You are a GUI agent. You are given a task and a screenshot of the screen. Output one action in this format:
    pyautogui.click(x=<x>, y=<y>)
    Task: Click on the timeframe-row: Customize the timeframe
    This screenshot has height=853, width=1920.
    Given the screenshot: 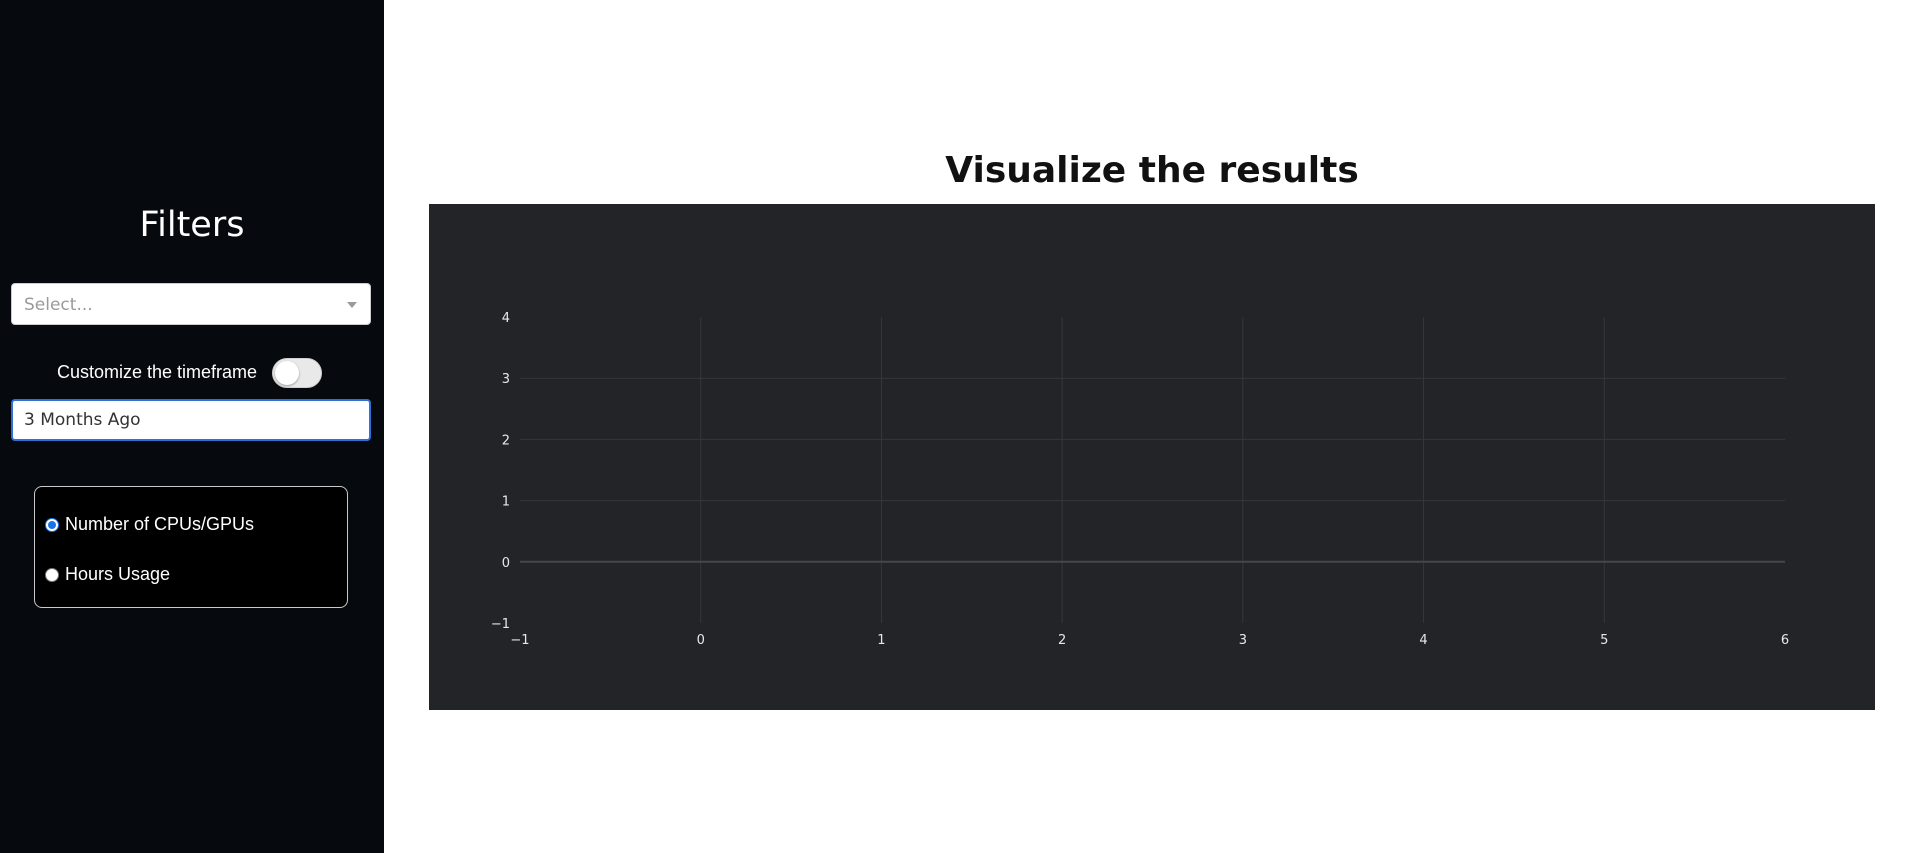 What is the action you would take?
    pyautogui.click(x=192, y=373)
    